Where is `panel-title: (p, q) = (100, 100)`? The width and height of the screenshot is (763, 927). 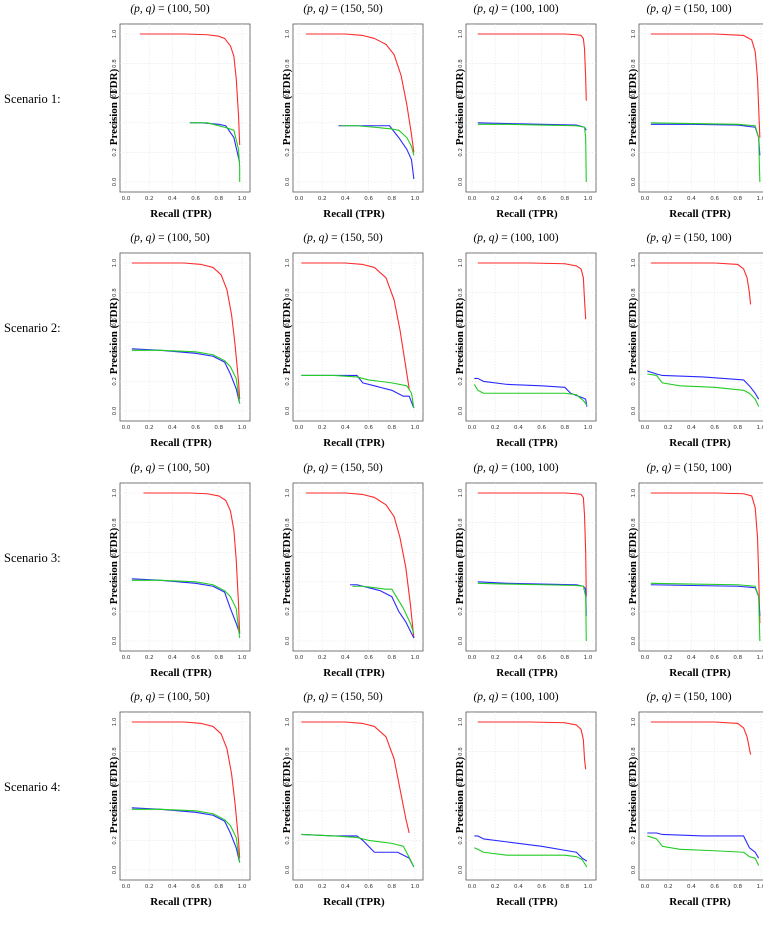
panel-title: (p, q) = (100, 100) is located at coordinates (516, 468).